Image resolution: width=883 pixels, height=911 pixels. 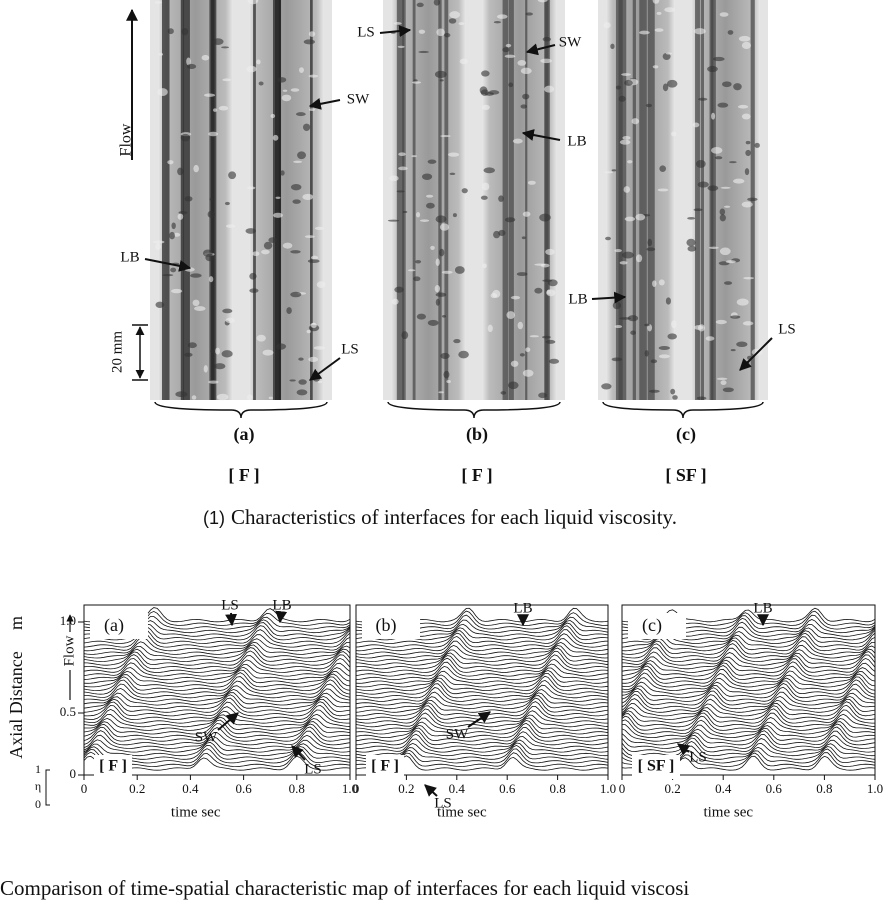 What do you see at coordinates (350, 349) in the screenshot?
I see `annotation: LS` at bounding box center [350, 349].